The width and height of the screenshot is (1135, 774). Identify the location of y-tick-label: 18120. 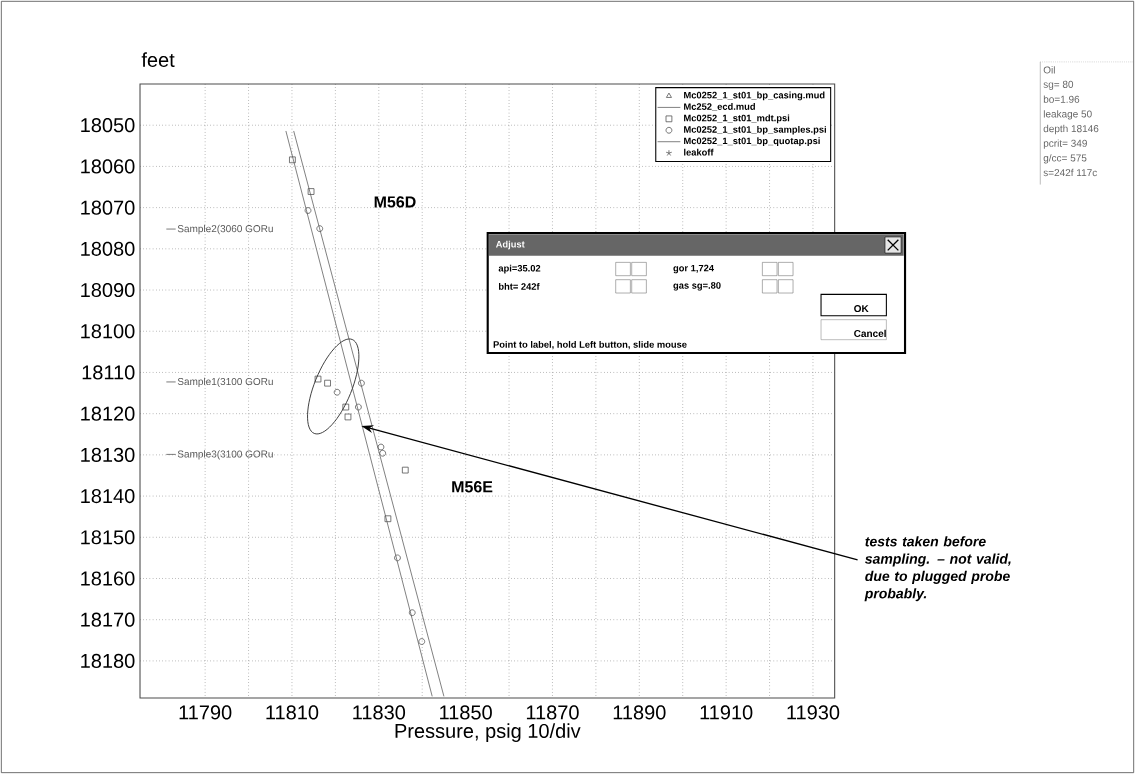
(108, 413).